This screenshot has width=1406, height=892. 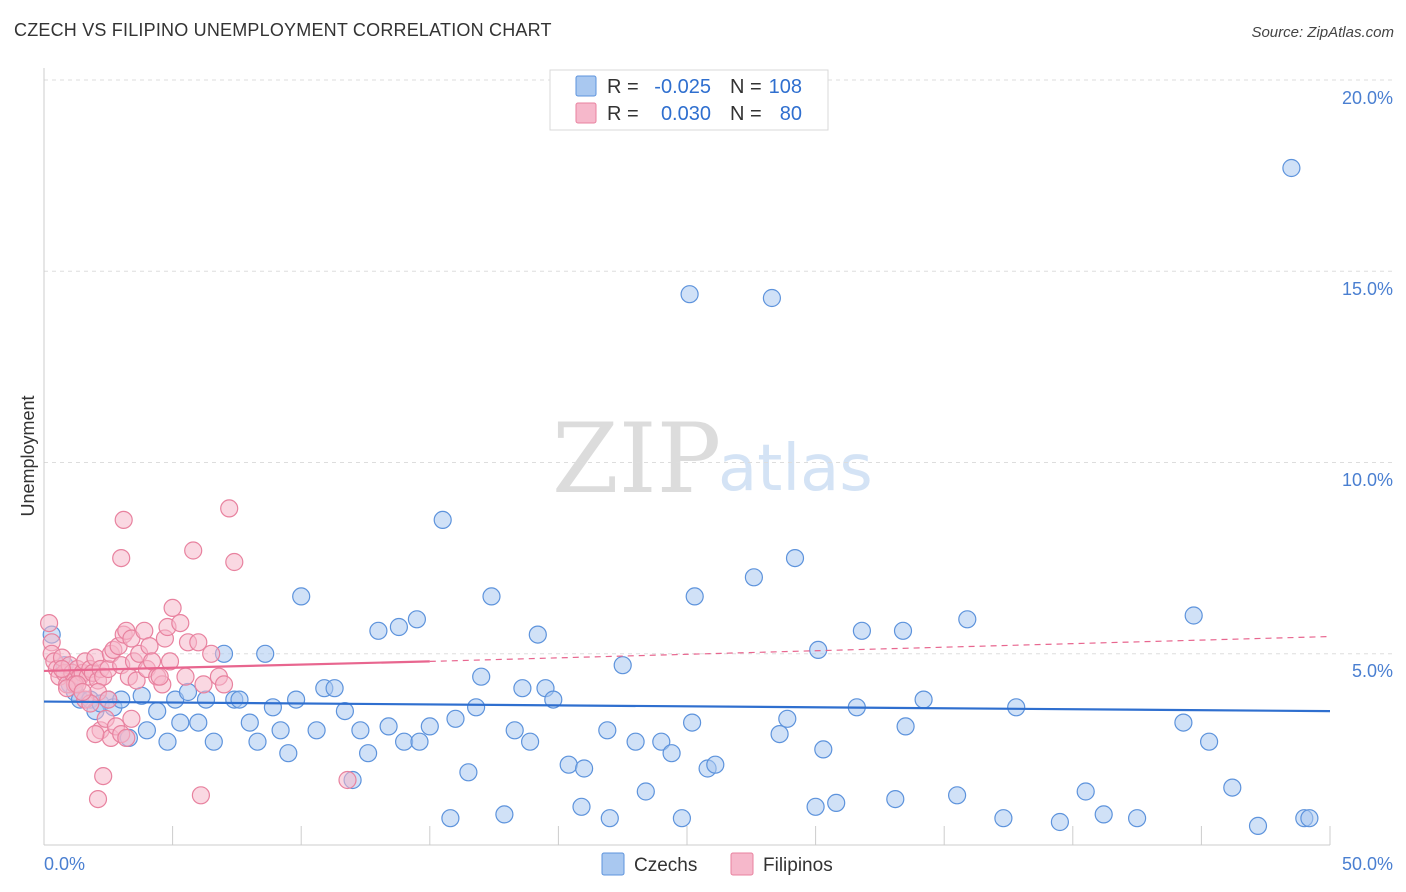 I want to click on legend-filipinos-n-value: 80, so click(x=791, y=114).